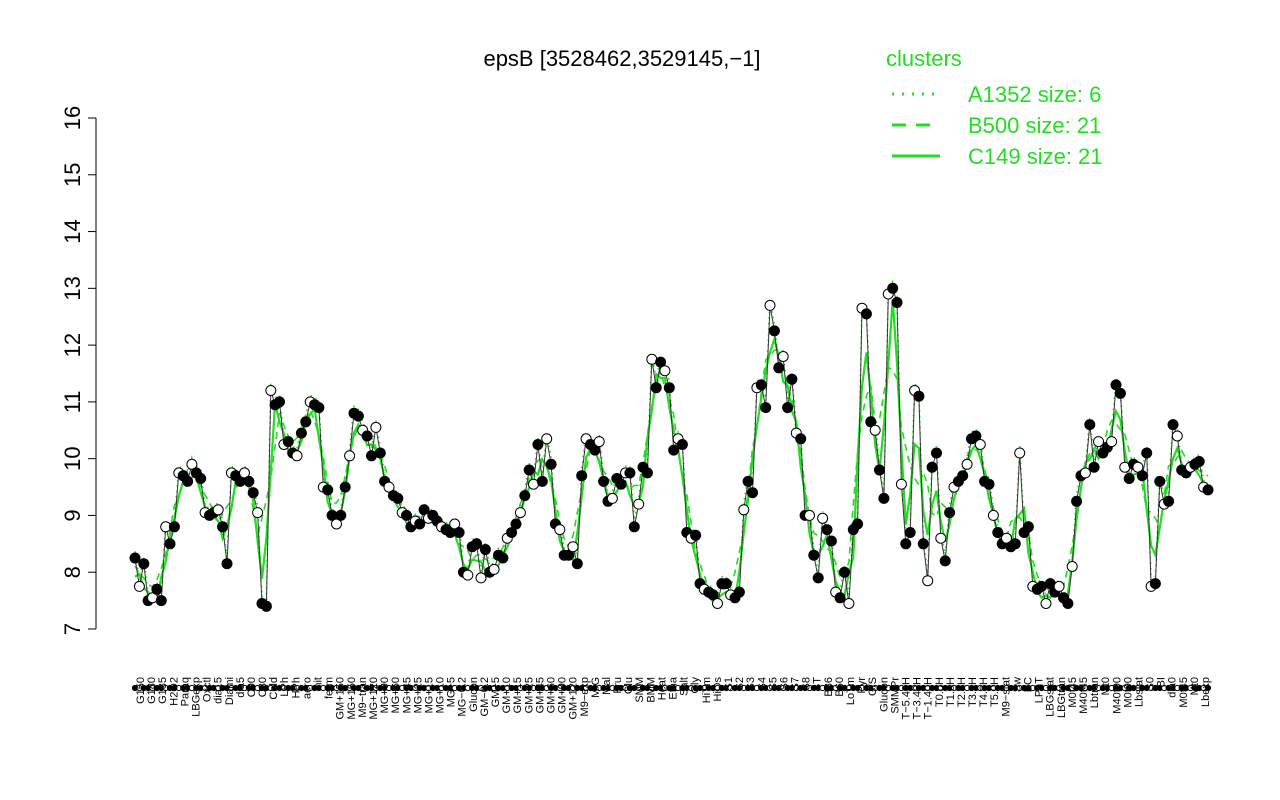 The width and height of the screenshot is (1280, 800). Describe the element at coordinates (918, 698) in the screenshot. I see `x-tick-label: T−3.40H` at that location.